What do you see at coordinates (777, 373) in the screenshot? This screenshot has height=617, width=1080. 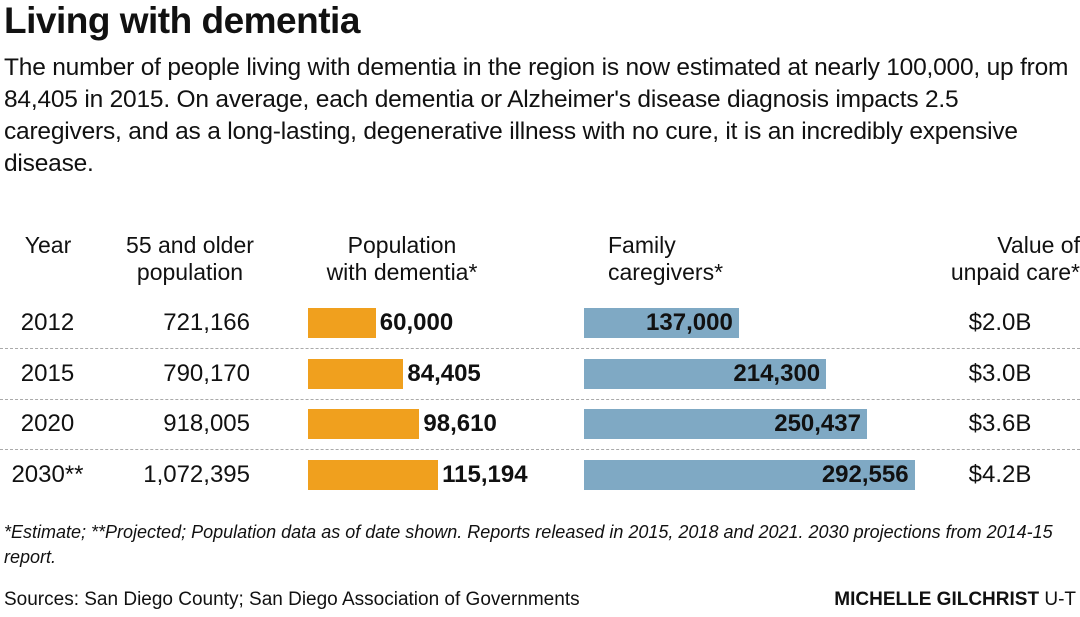 I see `caregivers-label: 214,300` at bounding box center [777, 373].